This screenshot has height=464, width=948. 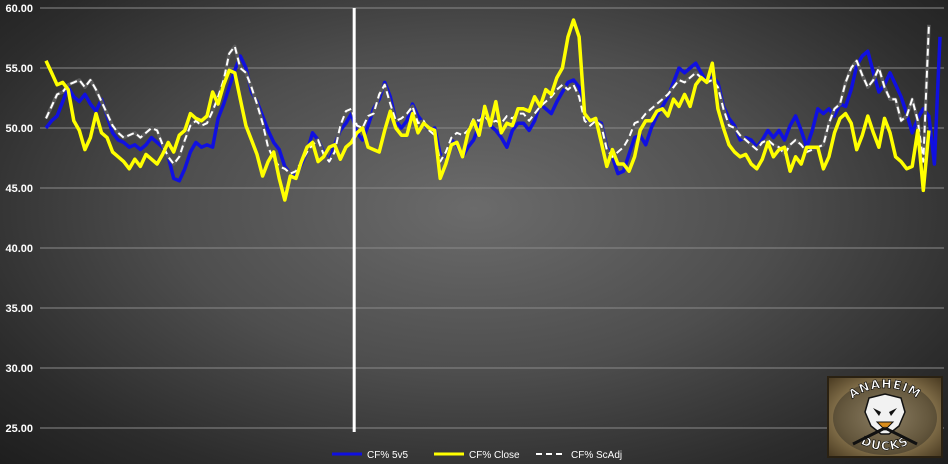 I want to click on y-tick-label: 50.00, so click(x=19, y=129).